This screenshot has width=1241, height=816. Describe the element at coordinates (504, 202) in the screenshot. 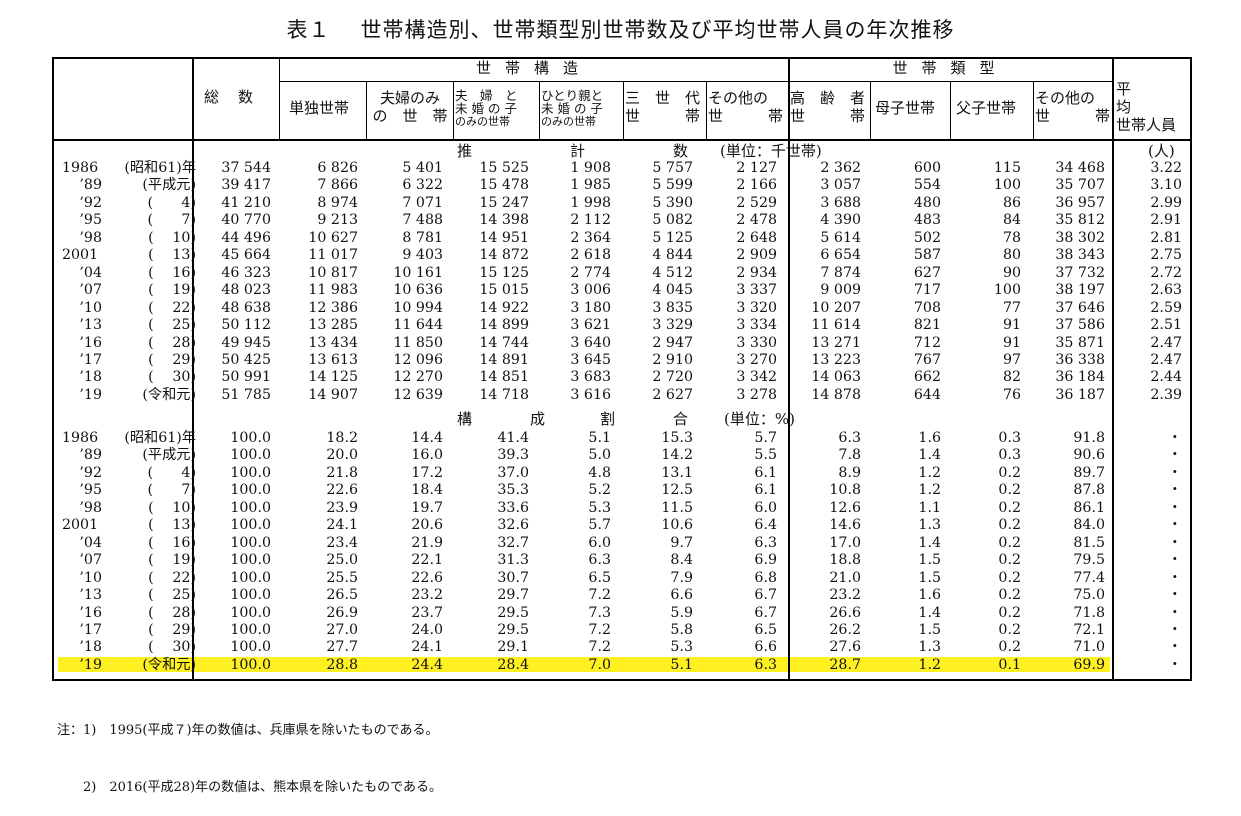

I see `table-cell: 15 247` at that location.